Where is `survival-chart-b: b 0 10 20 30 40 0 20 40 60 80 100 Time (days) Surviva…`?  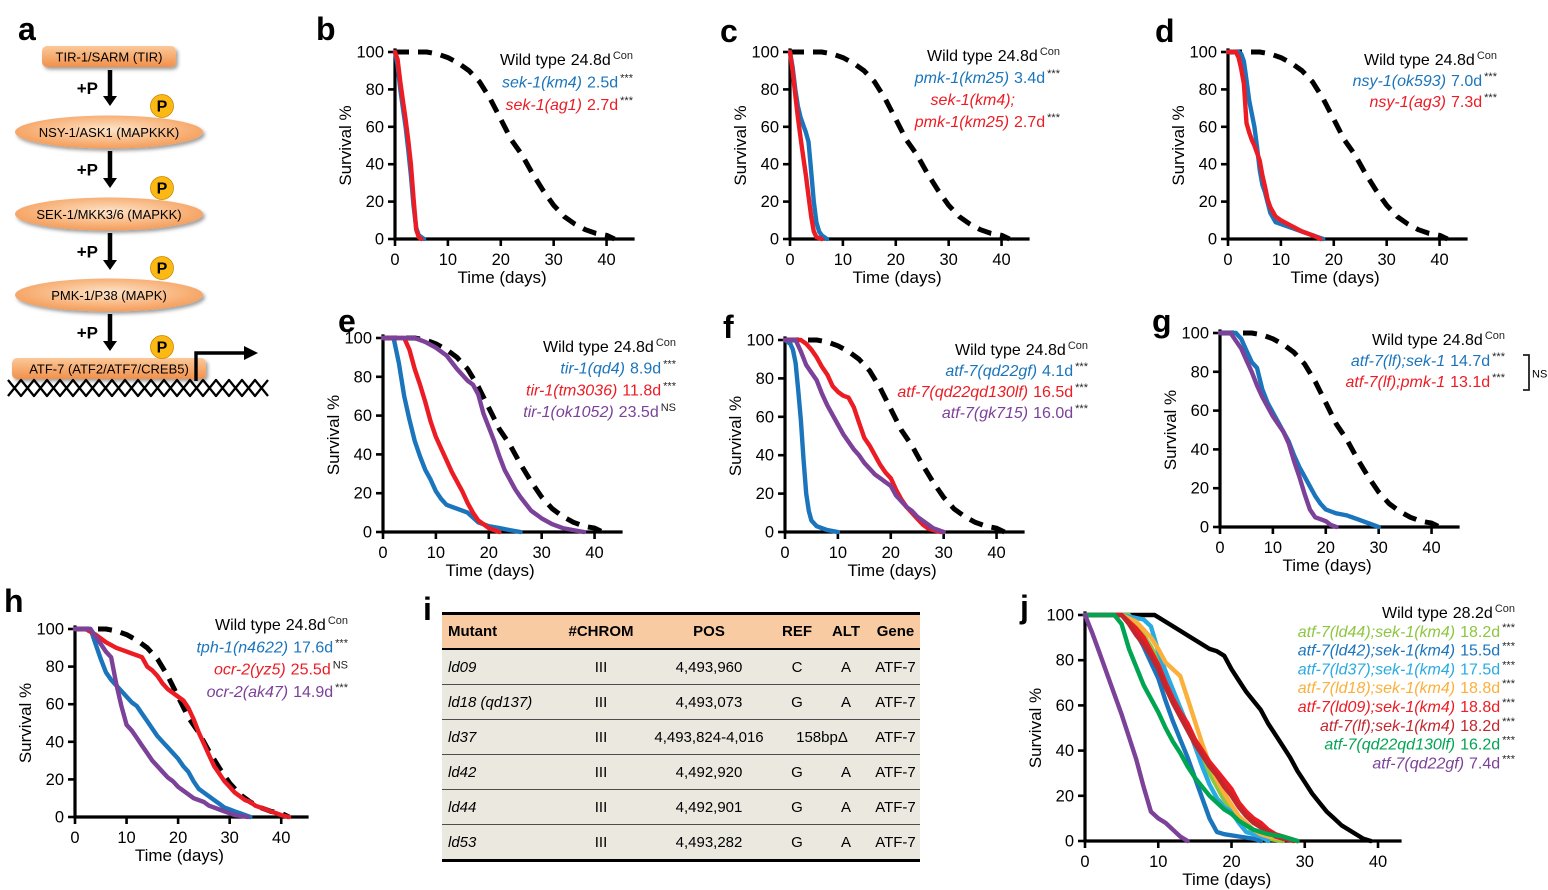
survival-chart-b: b 0 10 20 30 40 0 20 40 60 80 100 Time (days) Surviva… is located at coordinates (475, 149).